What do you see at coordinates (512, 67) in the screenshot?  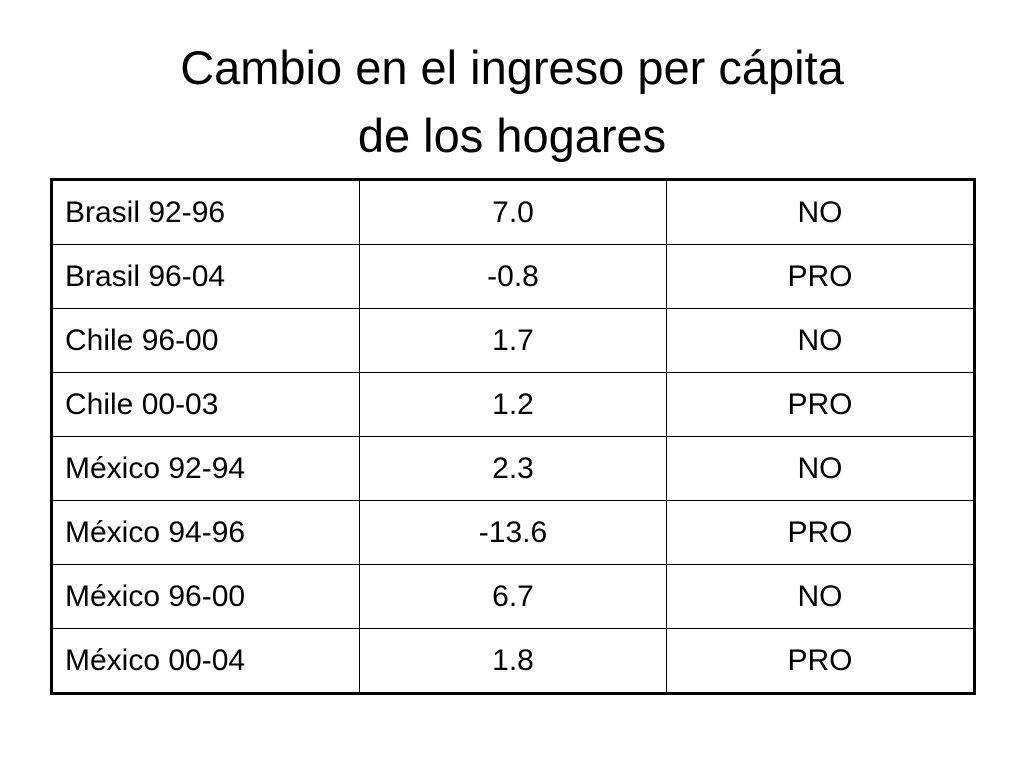 I see `title-line: Cambio en el ingreso per cápita` at bounding box center [512, 67].